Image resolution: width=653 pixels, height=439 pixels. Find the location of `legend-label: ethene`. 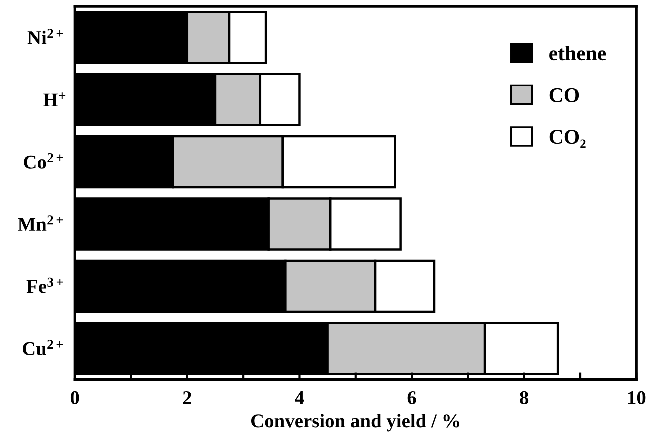

legend-label: ethene is located at coordinates (578, 53).